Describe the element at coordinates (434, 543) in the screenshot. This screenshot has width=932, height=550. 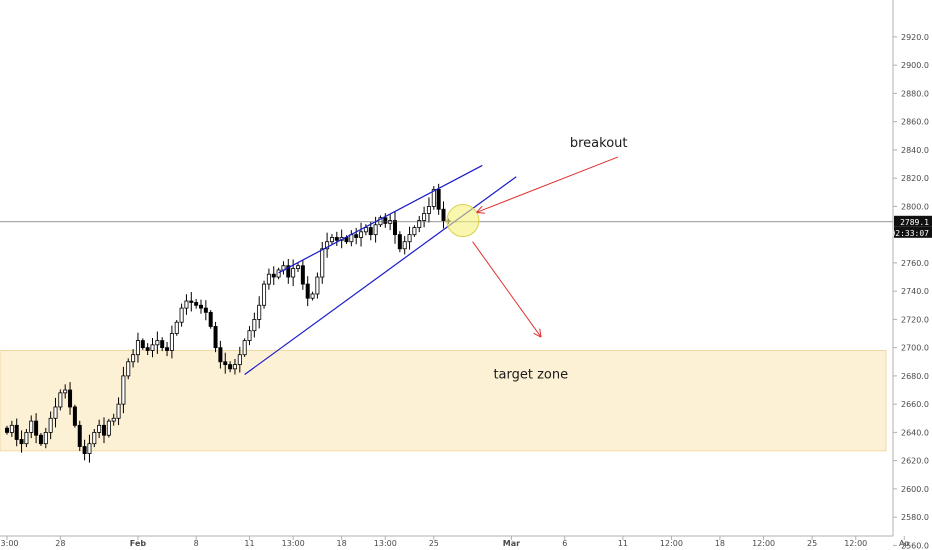
I see `time-tick-label: 25` at that location.